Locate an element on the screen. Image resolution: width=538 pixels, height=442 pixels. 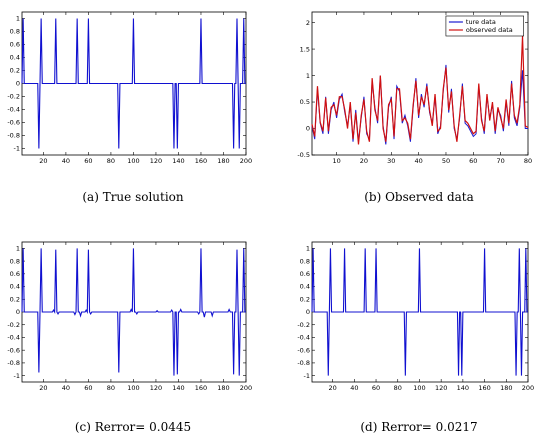
caption-rerror-0445: (c) Rerror= 0.0445 is located at coordinates (133, 427).